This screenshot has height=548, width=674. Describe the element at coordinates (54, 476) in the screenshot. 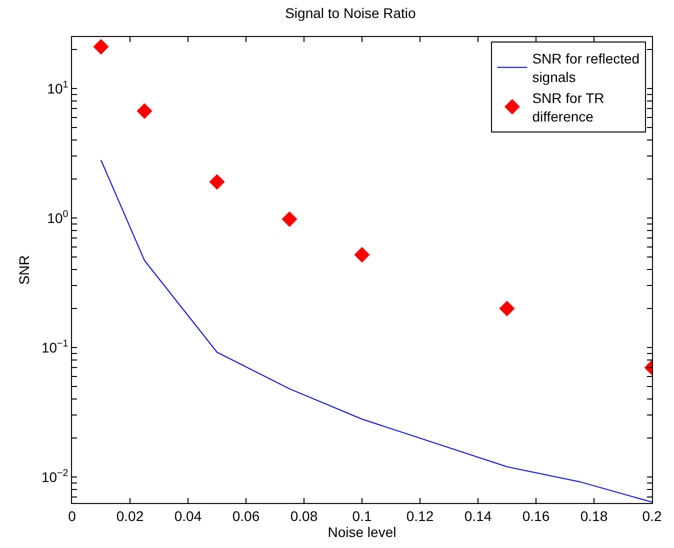

I see `y-tick-label: 10$^{−2}$` at that location.